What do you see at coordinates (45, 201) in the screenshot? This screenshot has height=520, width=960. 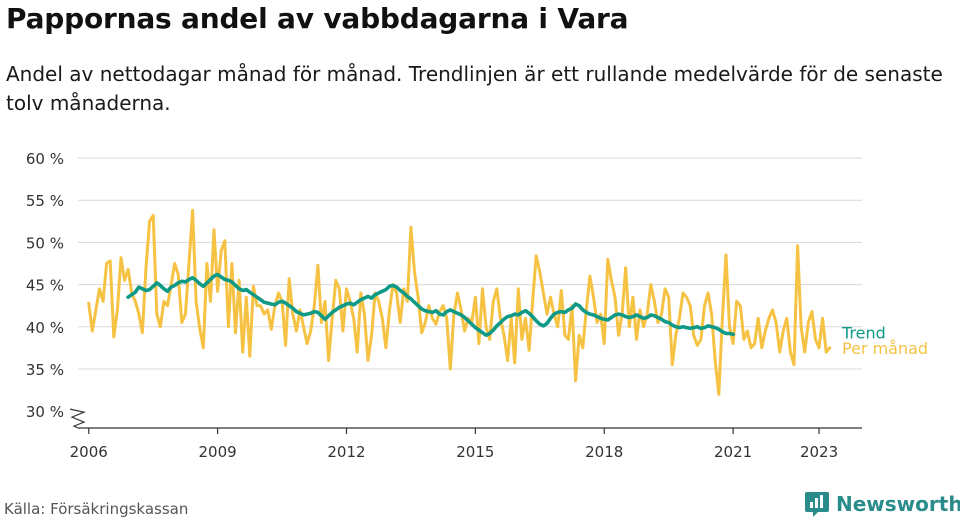 I see `y-tick-label: 55 %` at bounding box center [45, 201].